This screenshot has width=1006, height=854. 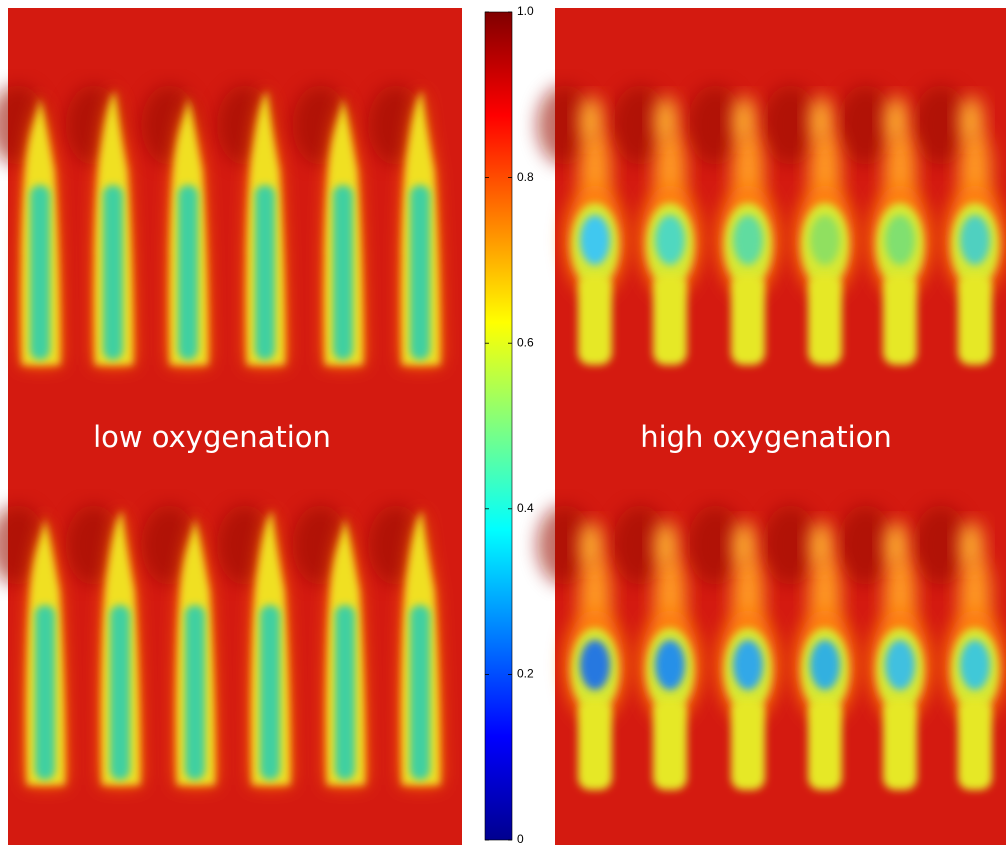 What do you see at coordinates (525, 508) in the screenshot?
I see `tick-label: 0.4` at bounding box center [525, 508].